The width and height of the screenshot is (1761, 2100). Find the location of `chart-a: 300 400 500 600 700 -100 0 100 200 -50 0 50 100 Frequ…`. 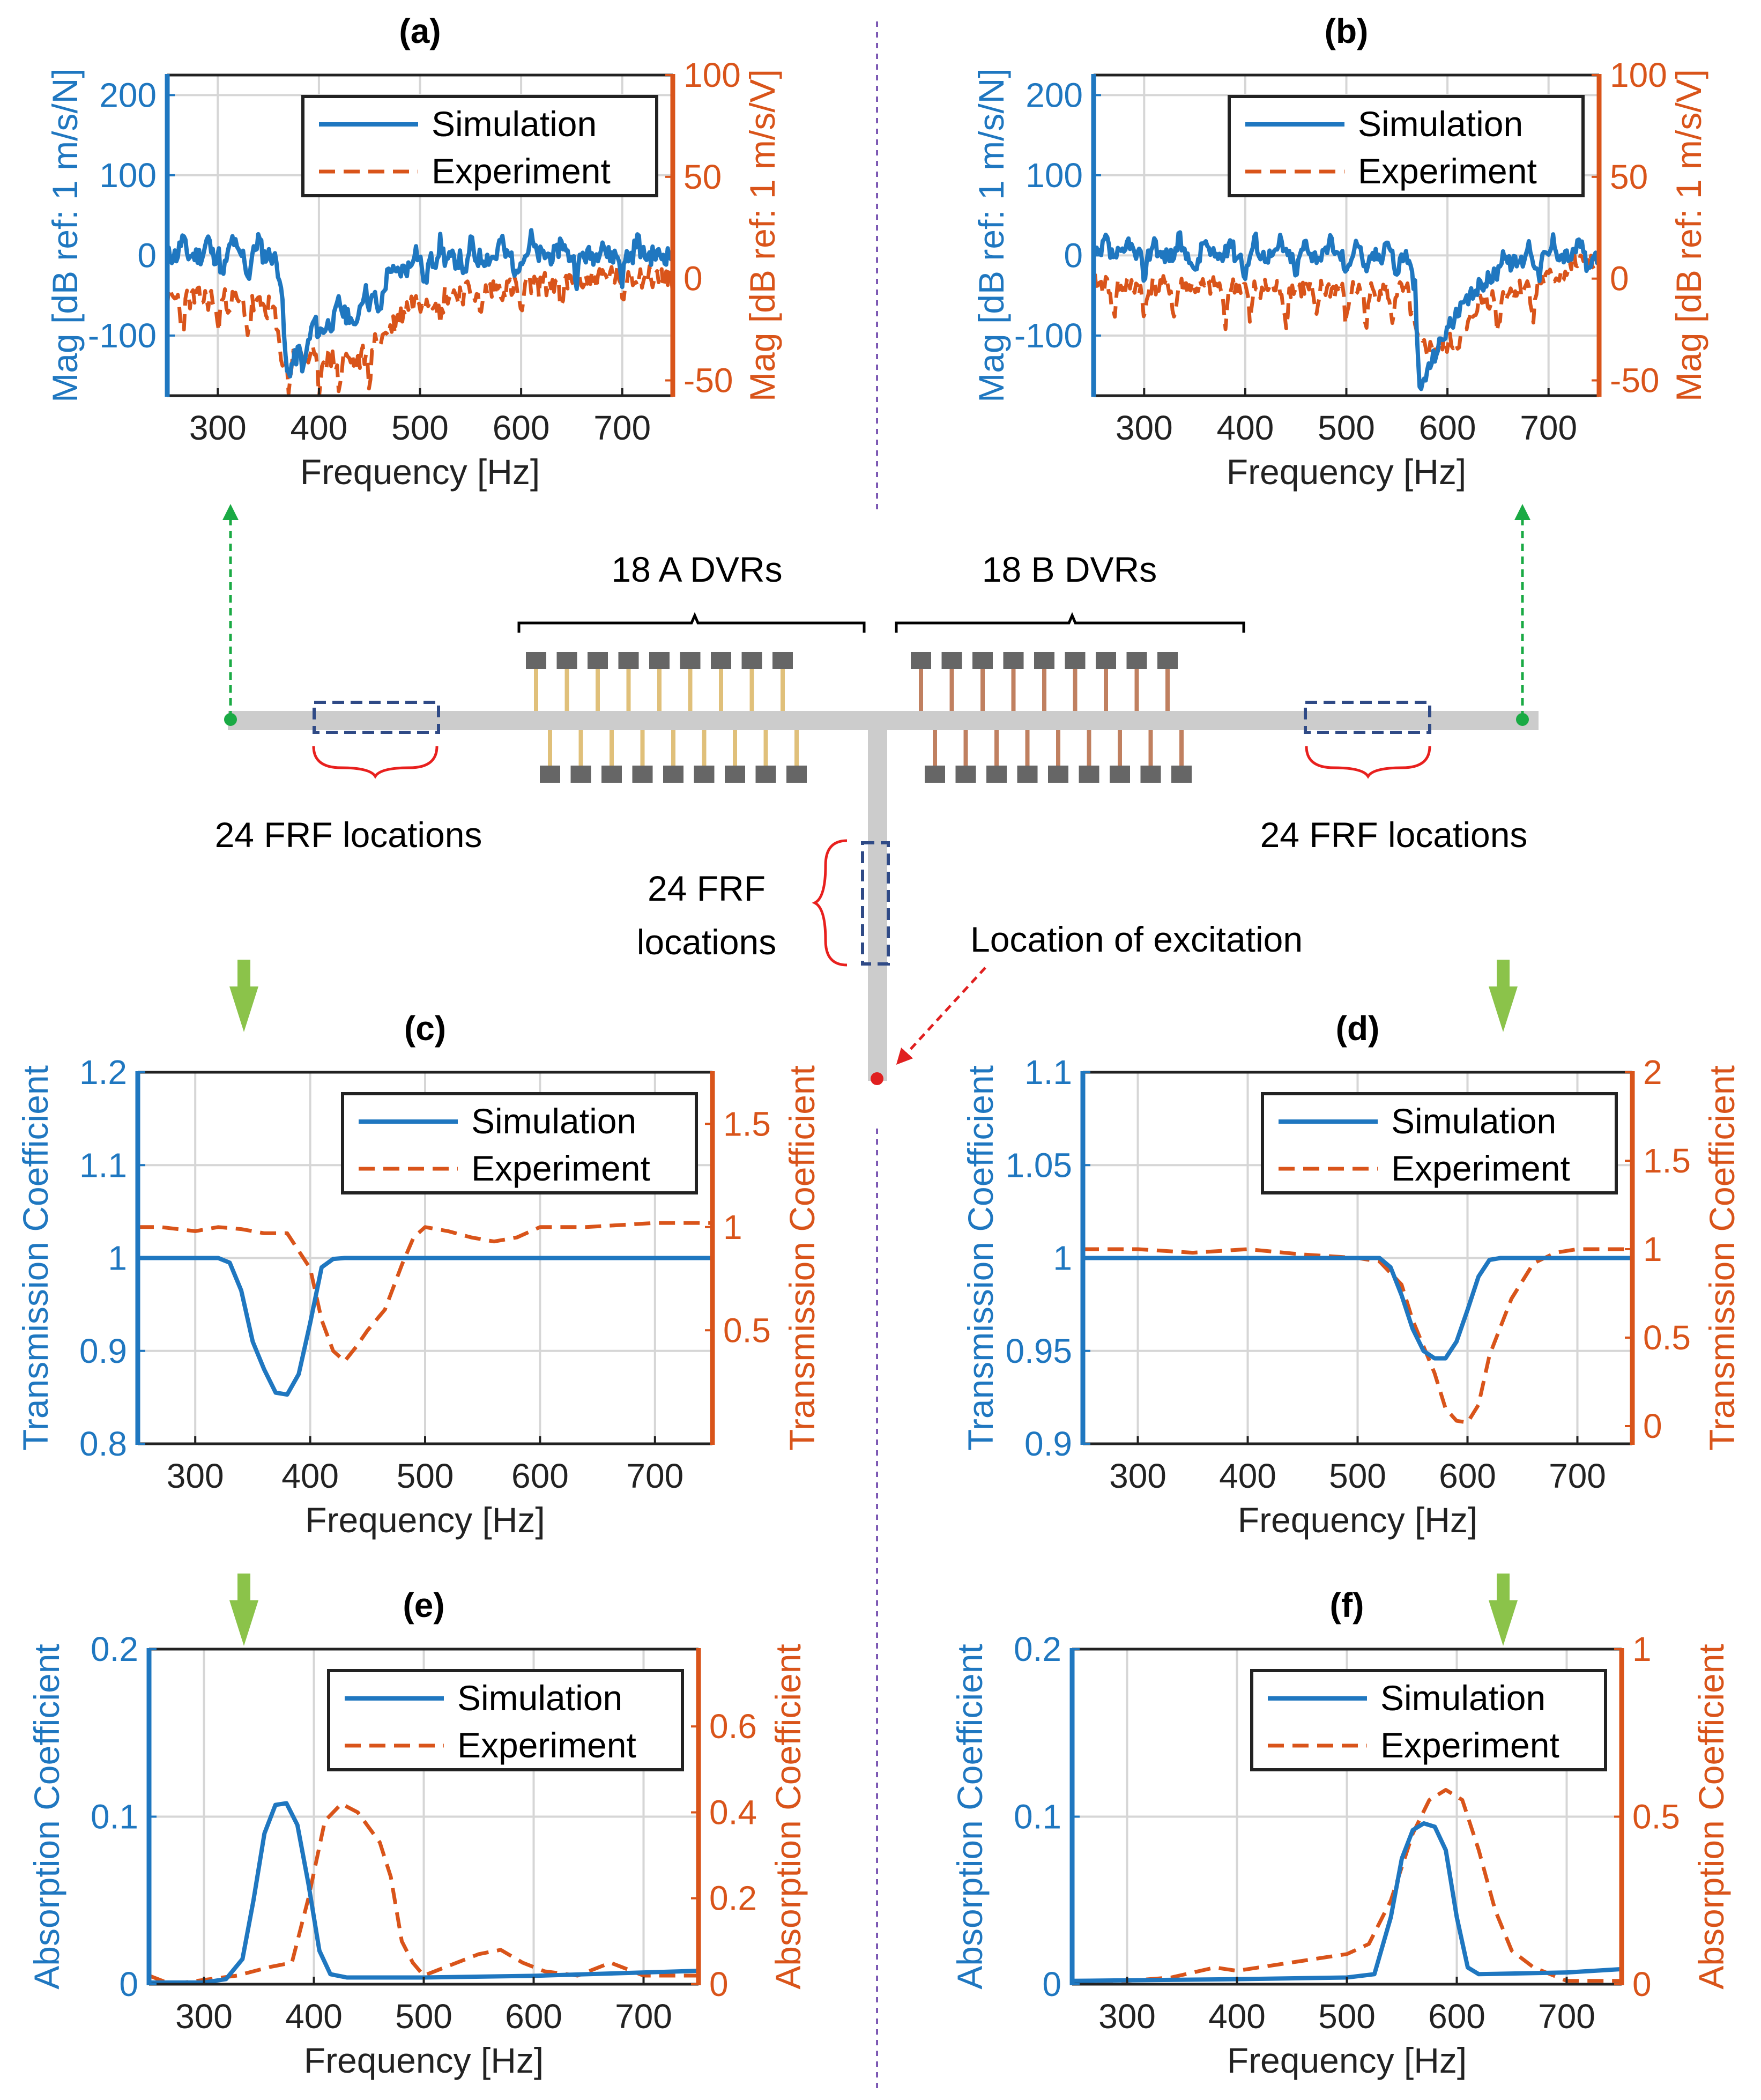

chart-a: 300 400 500 600 700 -100 0 100 200 -50 0 50 100 Frequ… is located at coordinates (413, 252).